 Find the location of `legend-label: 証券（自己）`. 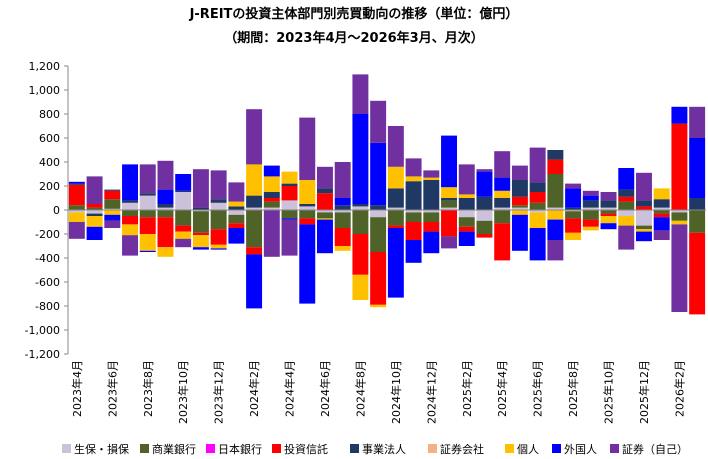

legend-label: 証券（自己） is located at coordinates (655, 449).